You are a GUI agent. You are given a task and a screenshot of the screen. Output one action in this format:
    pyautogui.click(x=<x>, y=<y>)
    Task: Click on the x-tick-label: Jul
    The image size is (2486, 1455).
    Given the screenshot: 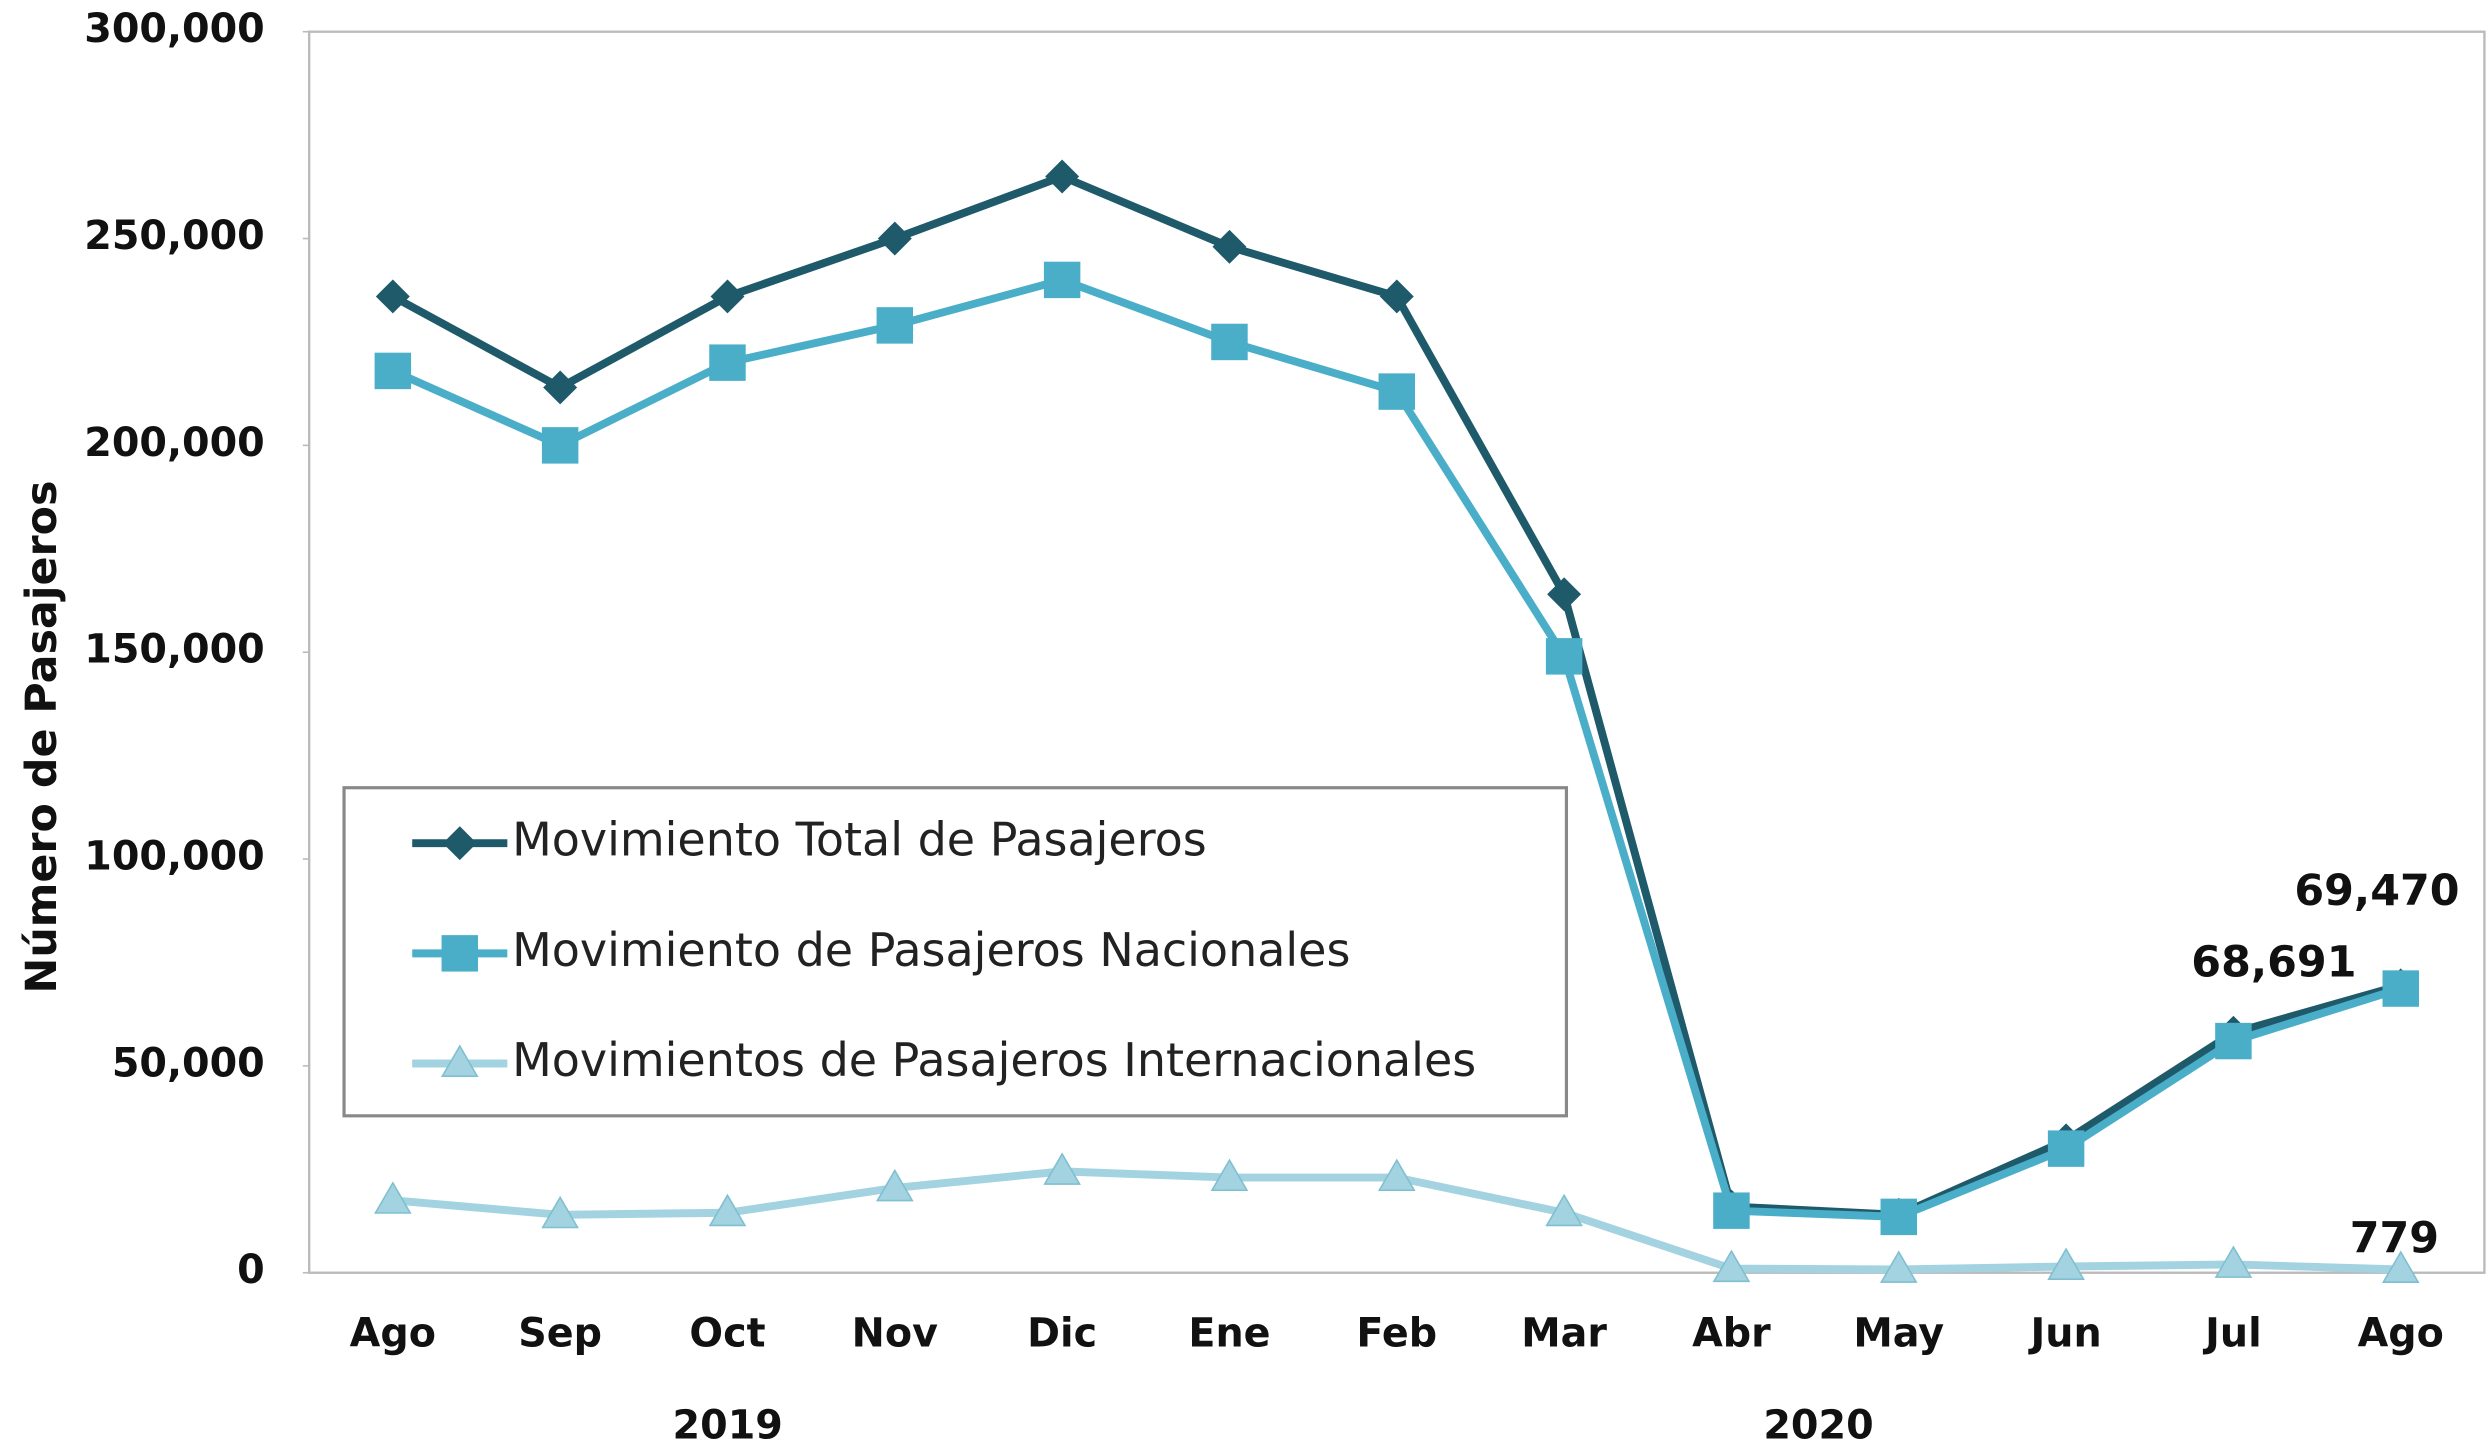 What is the action you would take?
    pyautogui.click(x=2232, y=1334)
    